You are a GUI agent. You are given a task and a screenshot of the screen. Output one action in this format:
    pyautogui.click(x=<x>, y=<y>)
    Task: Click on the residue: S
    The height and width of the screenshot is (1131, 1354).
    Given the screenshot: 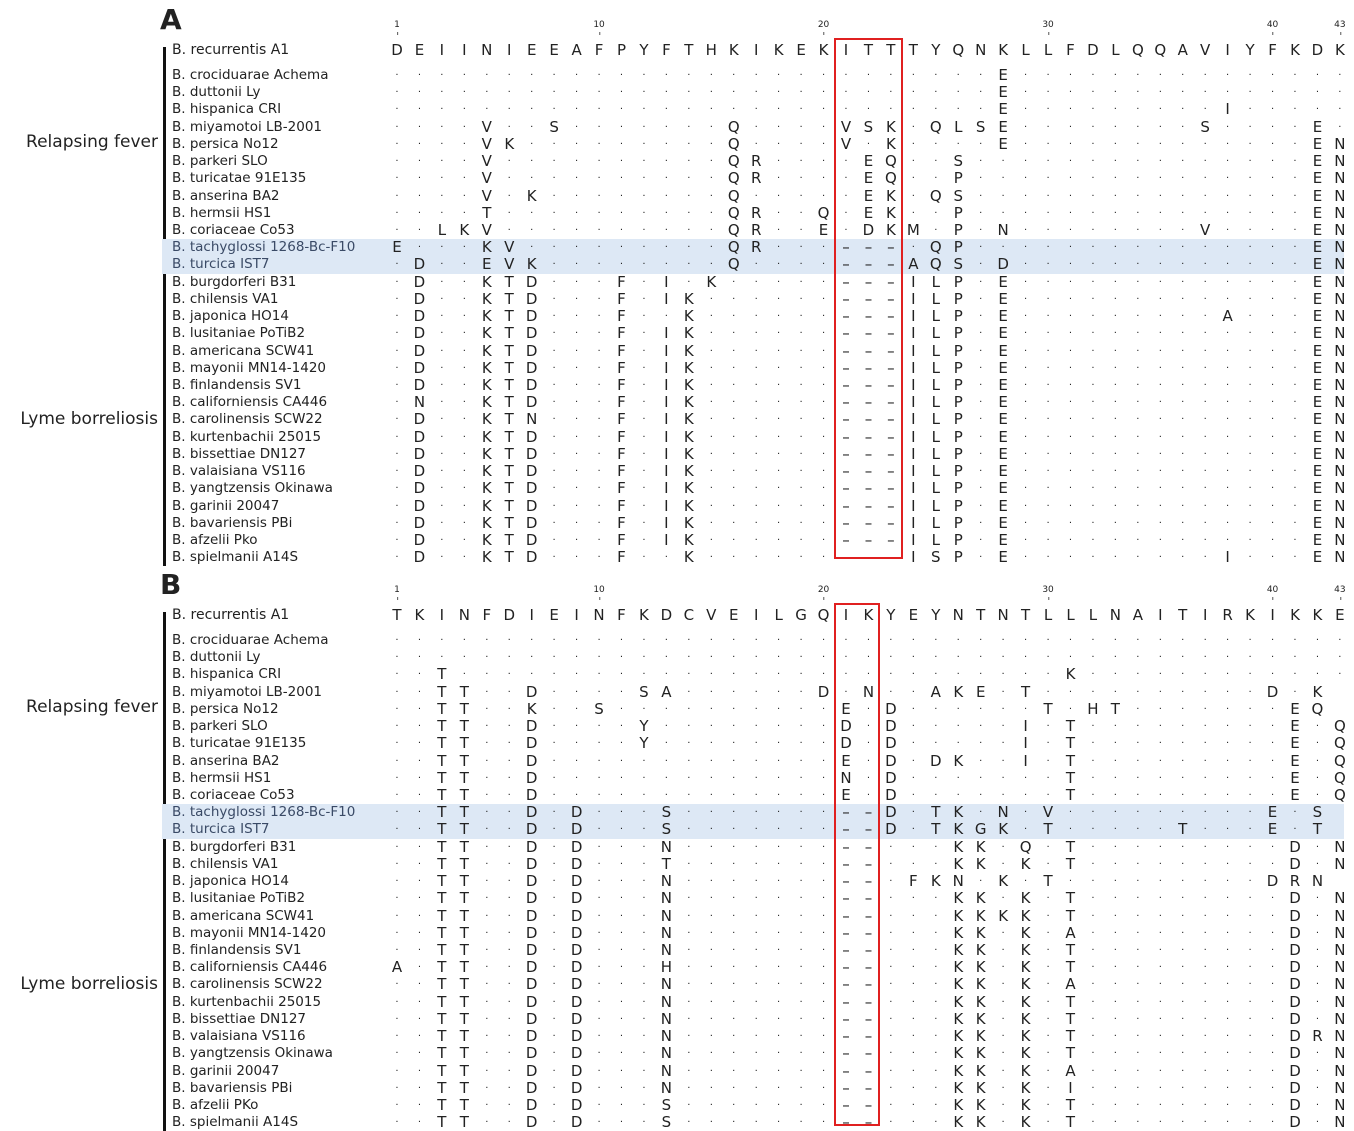 What is the action you would take?
    pyautogui.click(x=958, y=264)
    